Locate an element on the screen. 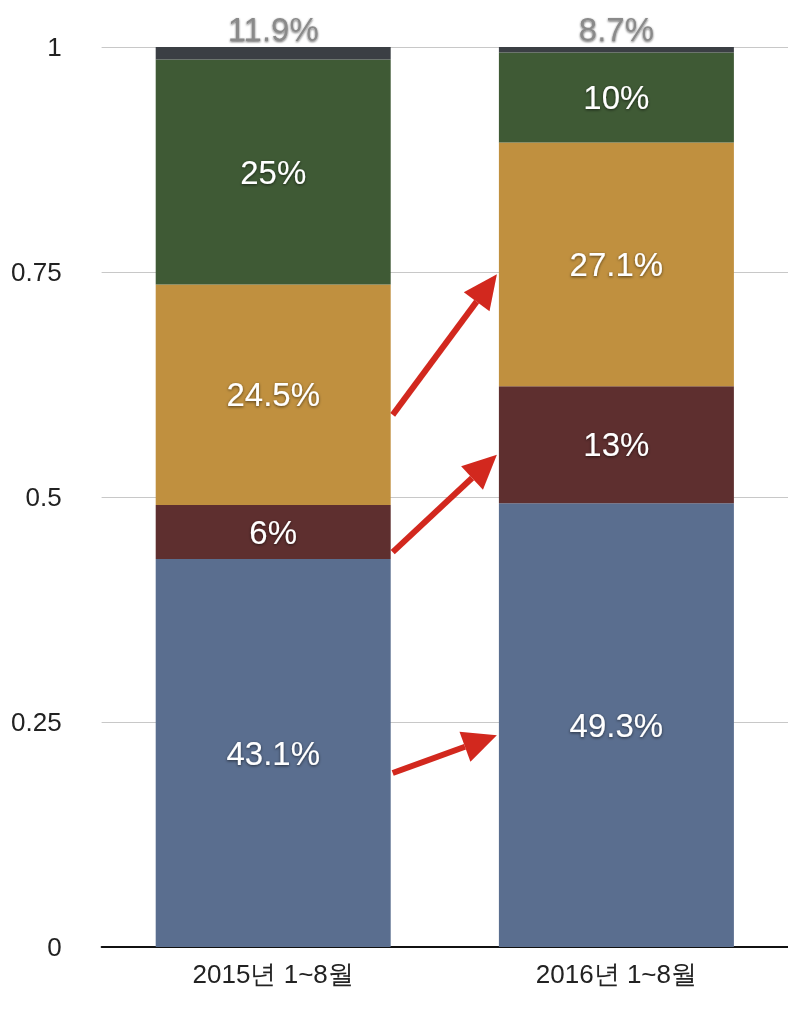 The width and height of the screenshot is (796, 1011). y-tick-label: 0 is located at coordinates (54, 947).